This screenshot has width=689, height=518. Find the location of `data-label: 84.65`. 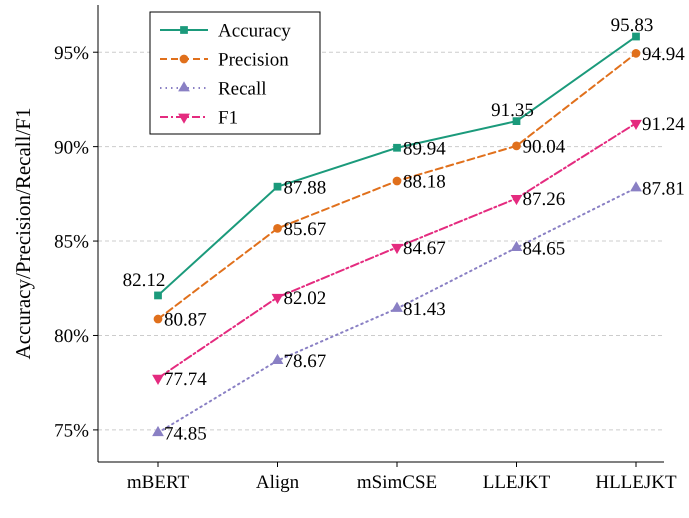

data-label: 84.65 is located at coordinates (544, 249).